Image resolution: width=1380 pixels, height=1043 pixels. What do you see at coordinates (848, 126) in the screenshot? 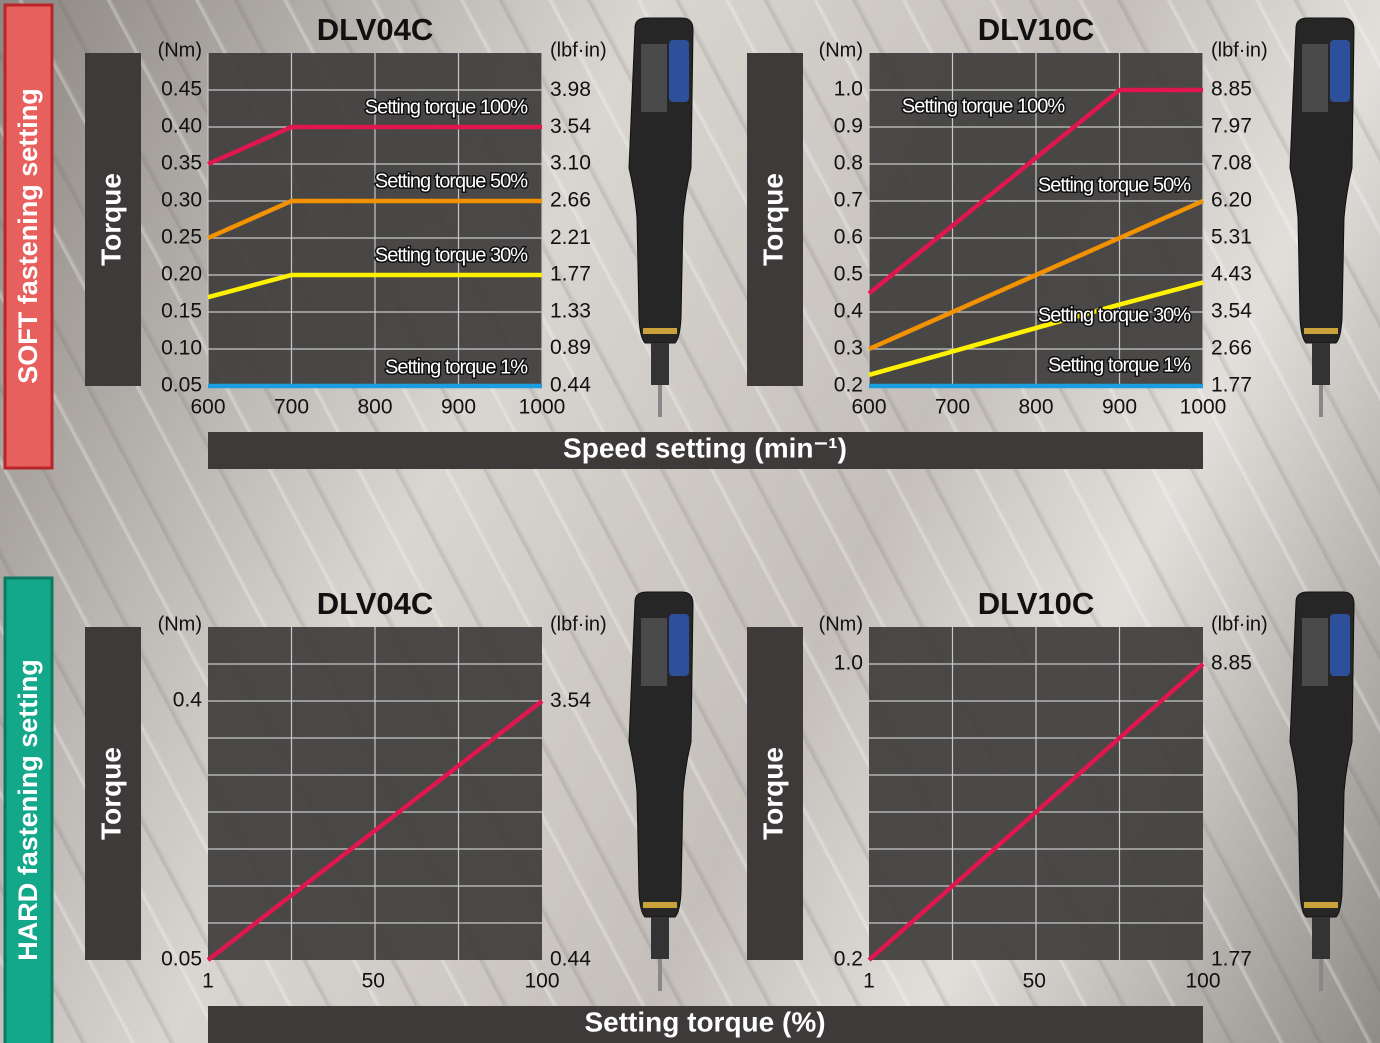
I see `y-tick-label: 0.9` at bounding box center [848, 126].